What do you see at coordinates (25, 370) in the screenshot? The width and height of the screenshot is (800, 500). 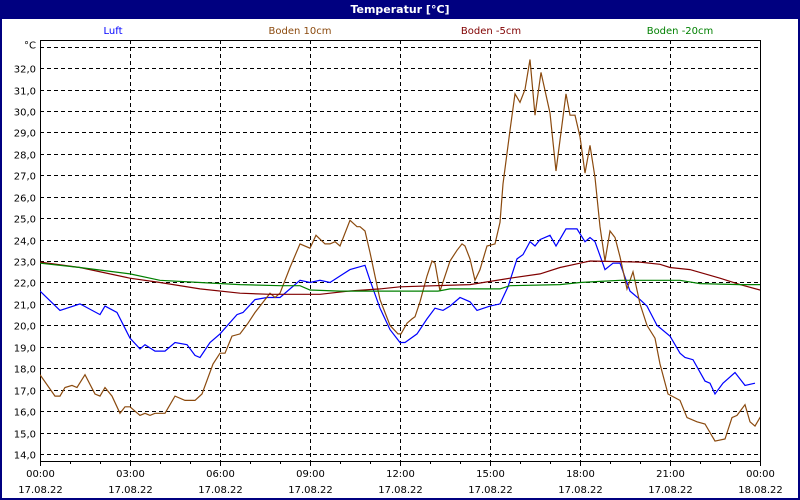 I see `y-tick-label: 18,0` at bounding box center [25, 370].